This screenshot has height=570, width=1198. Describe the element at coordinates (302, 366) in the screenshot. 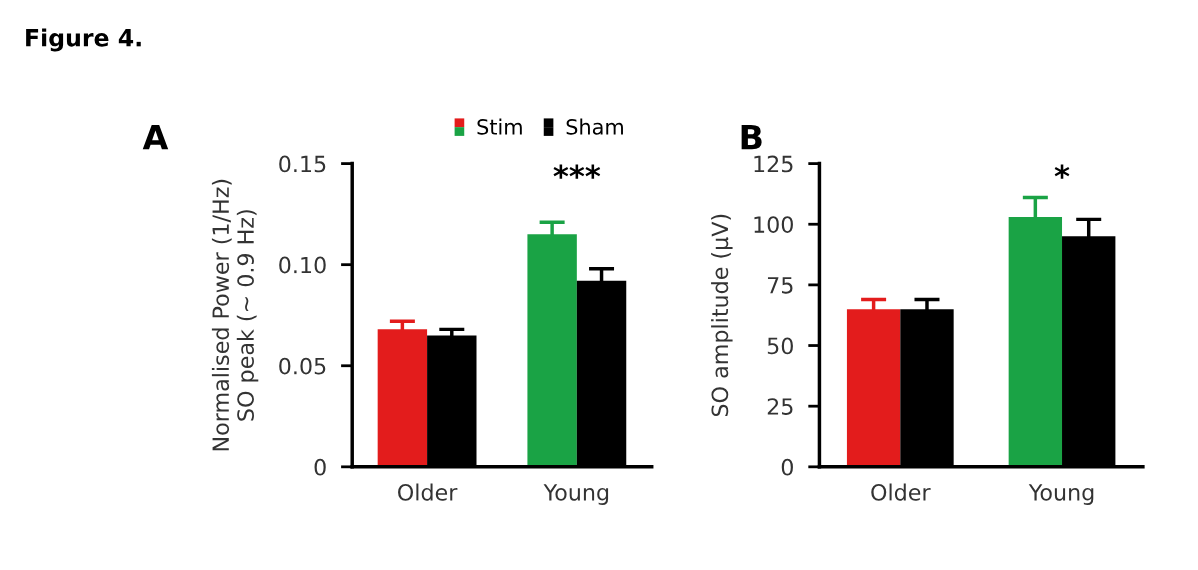

I see `y-tick-label: 0.05` at that location.